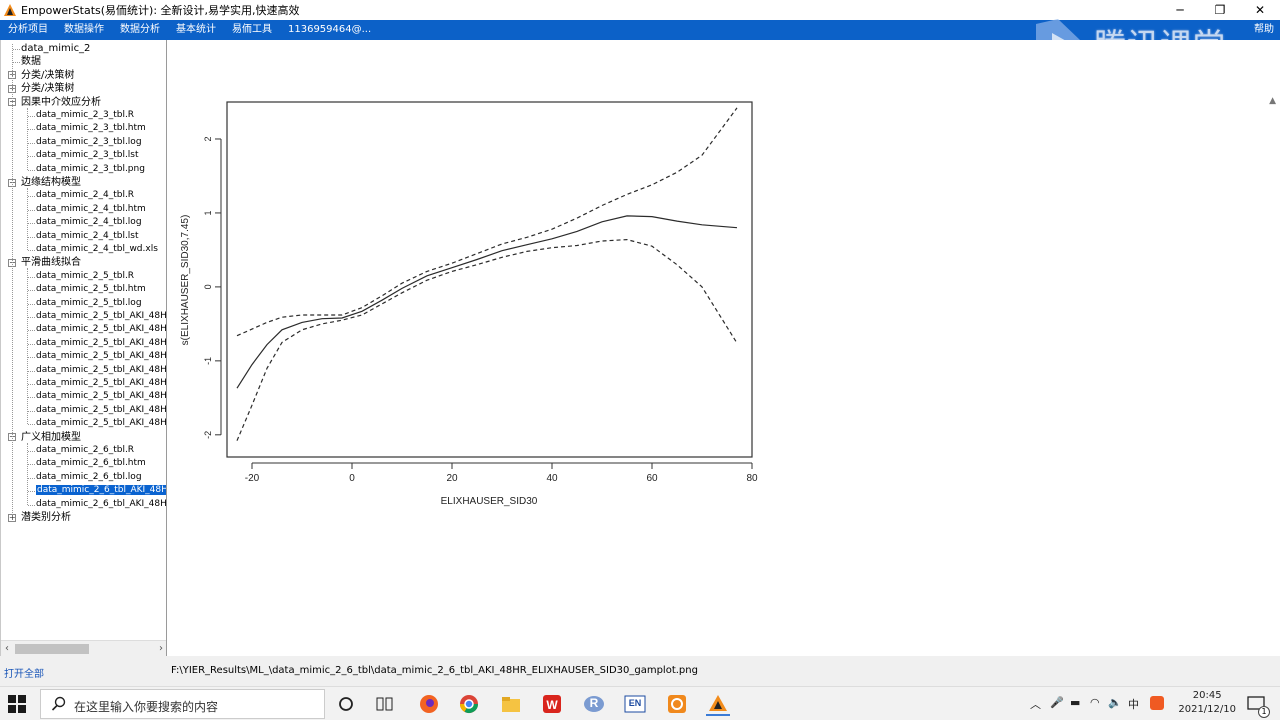 The height and width of the screenshot is (720, 1280). I want to click on lower-ci-line, so click(487, 339).